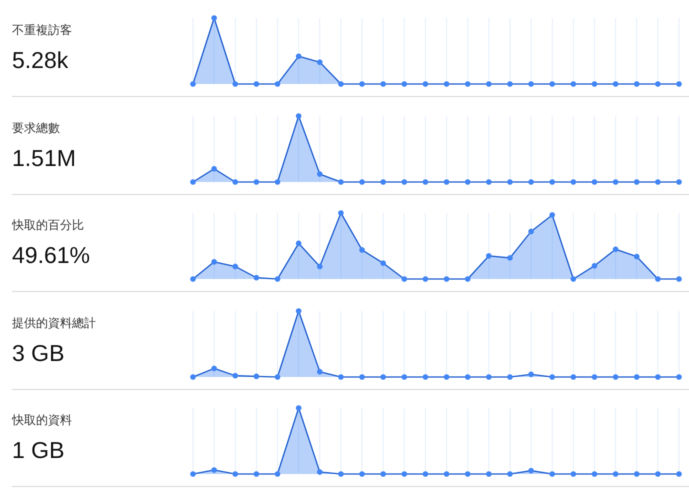 Image resolution: width=689 pixels, height=494 pixels. What do you see at coordinates (54, 323) in the screenshot?
I see `y-axis-title: 提供的資料總計` at bounding box center [54, 323].